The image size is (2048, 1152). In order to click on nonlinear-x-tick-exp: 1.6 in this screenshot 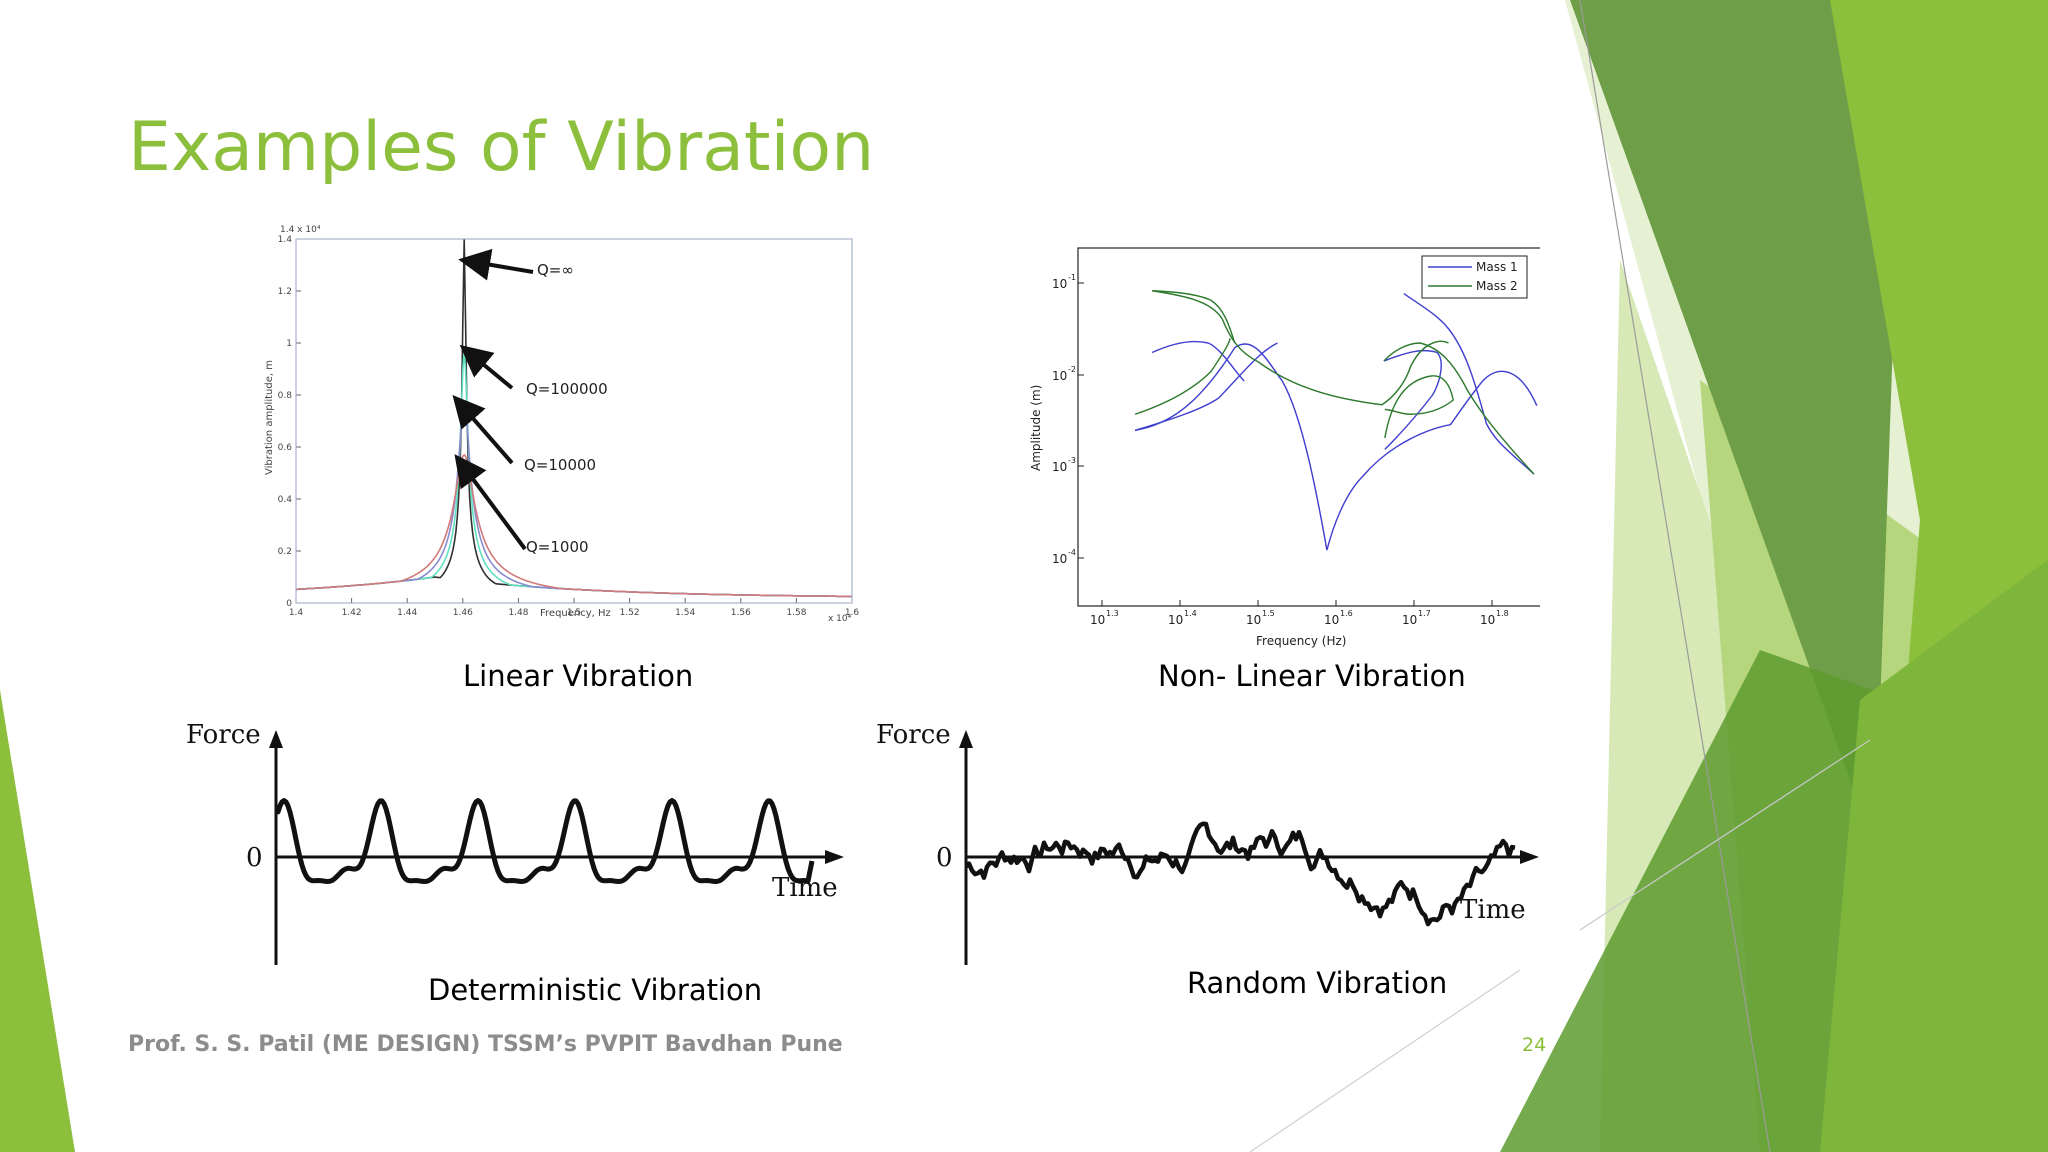, I will do `click(1346, 613)`.